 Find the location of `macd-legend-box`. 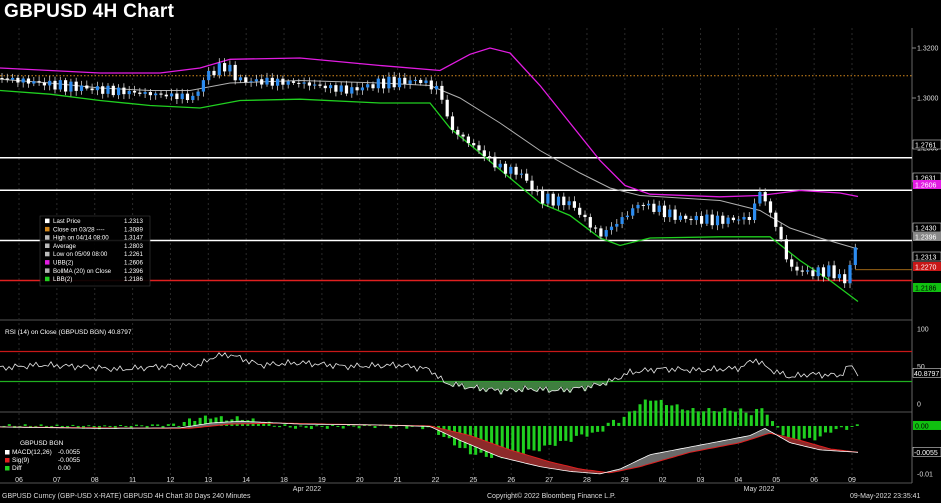

macd-legend-box is located at coordinates (41, 456).